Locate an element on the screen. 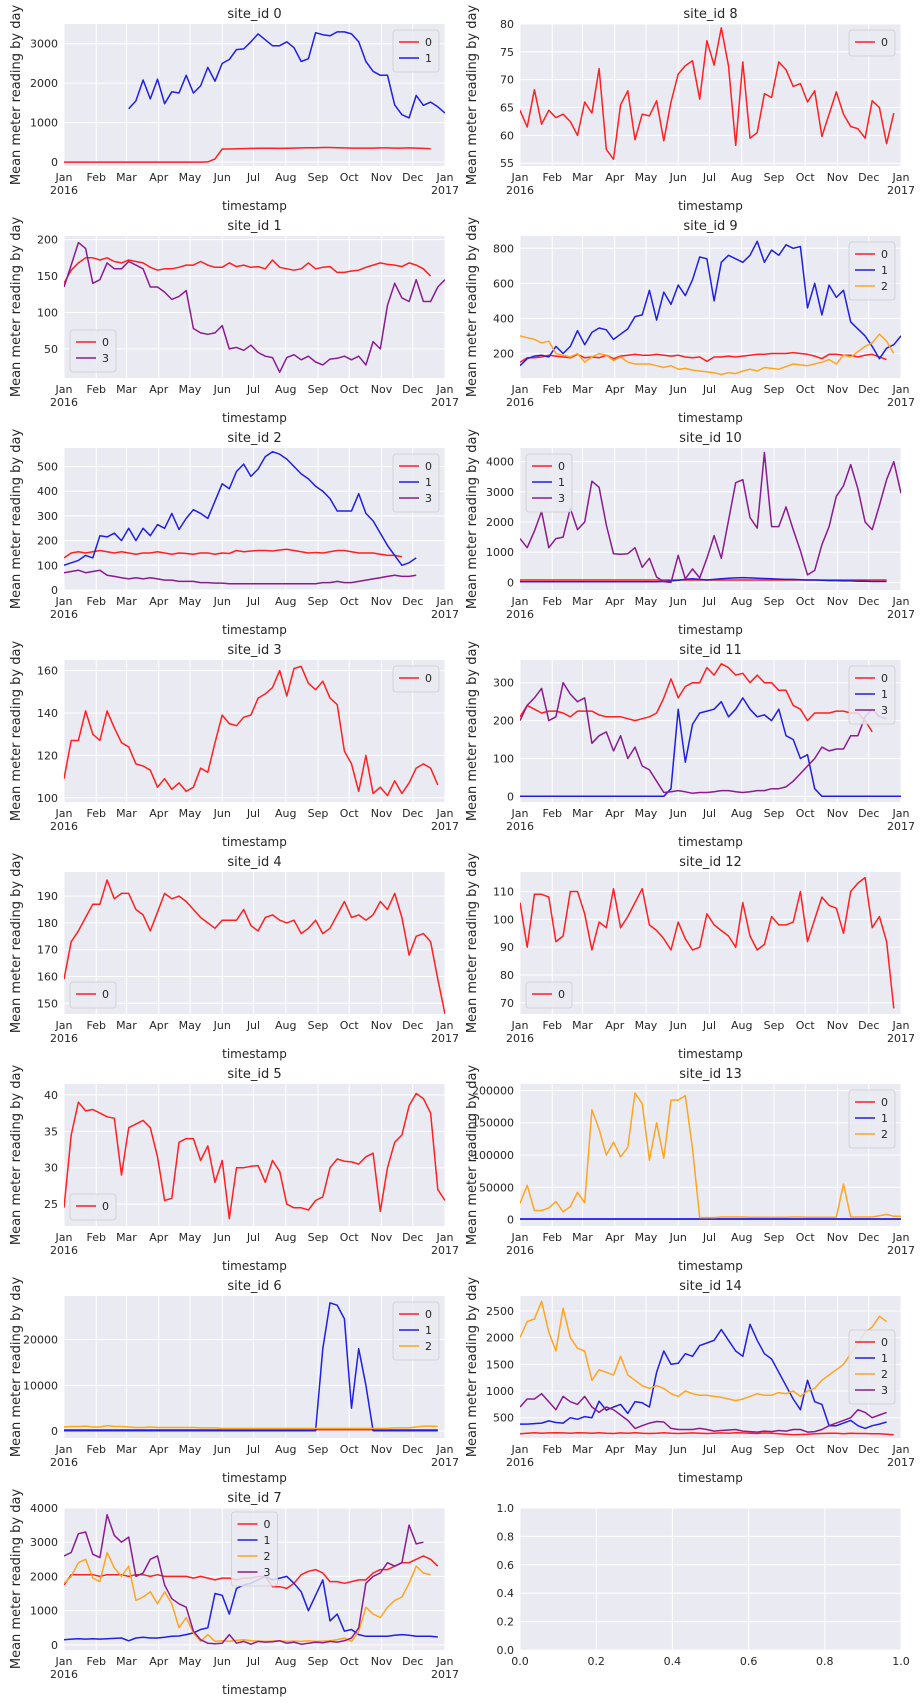  x-tick-label: 0.4 is located at coordinates (673, 1661).